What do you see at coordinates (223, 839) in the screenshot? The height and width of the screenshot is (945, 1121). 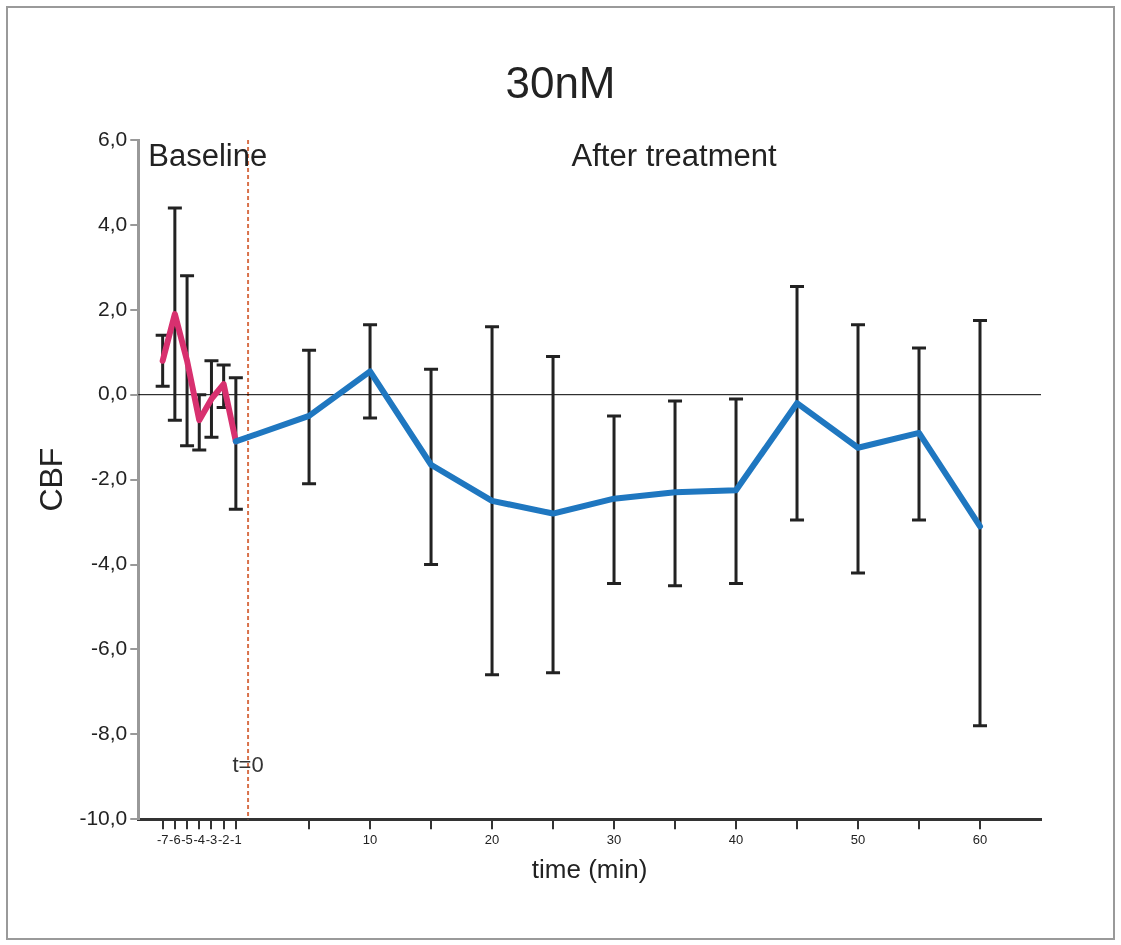 I see `x-tick-label: -2` at bounding box center [223, 839].